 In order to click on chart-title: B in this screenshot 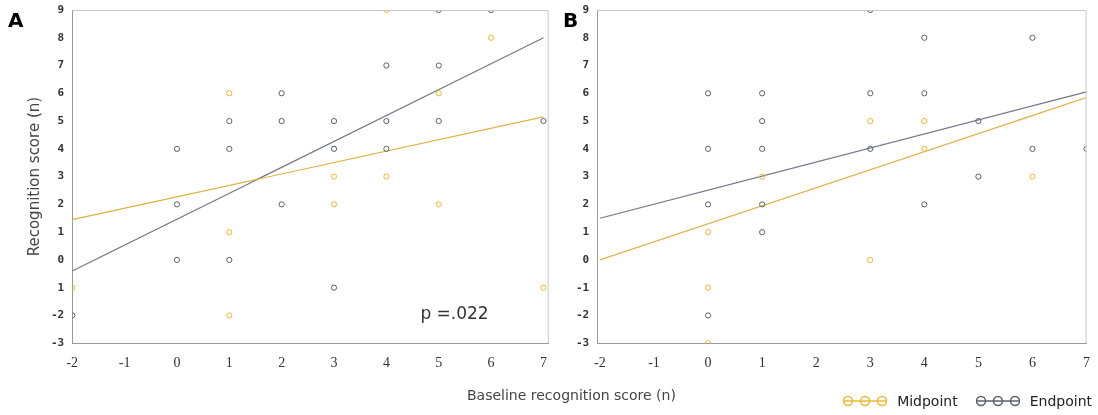, I will do `click(571, 20)`.